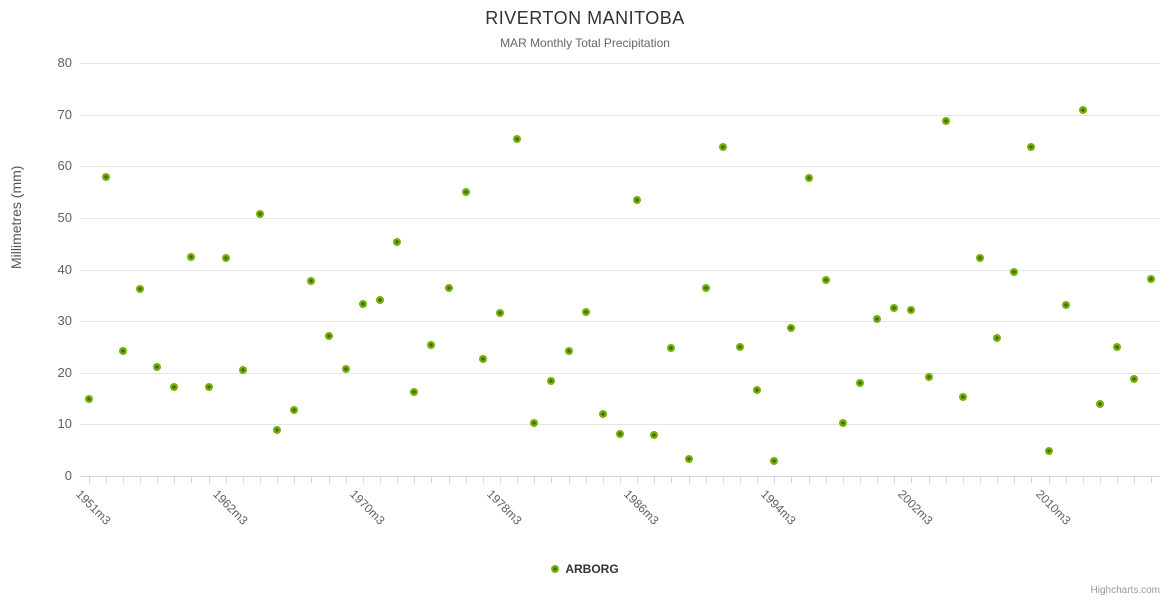 This screenshot has width=1170, height=600. I want to click on x-axis-label: 1994m3, so click(778, 507).